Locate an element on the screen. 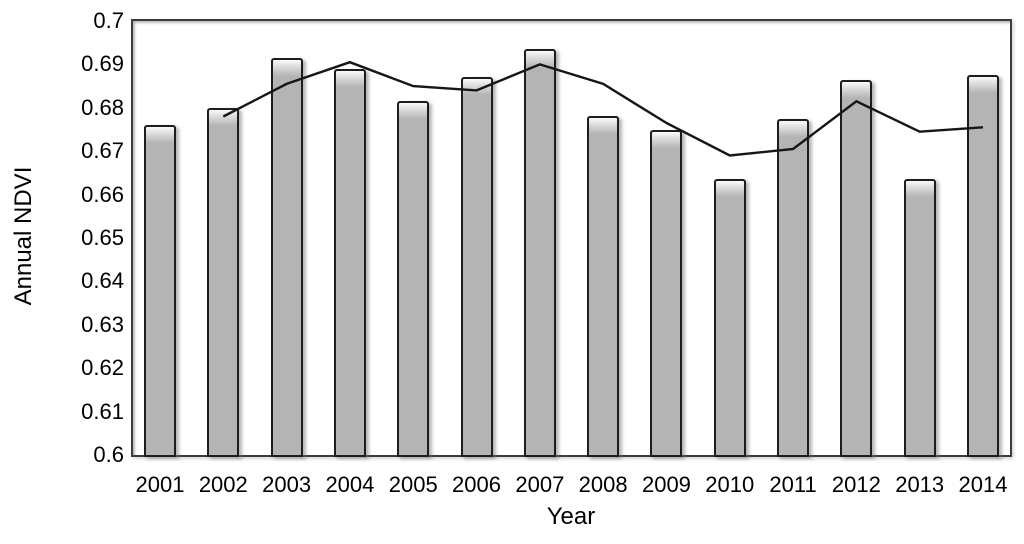 The image size is (1024, 544). x-tick-label-2006: 2006 is located at coordinates (476, 484).